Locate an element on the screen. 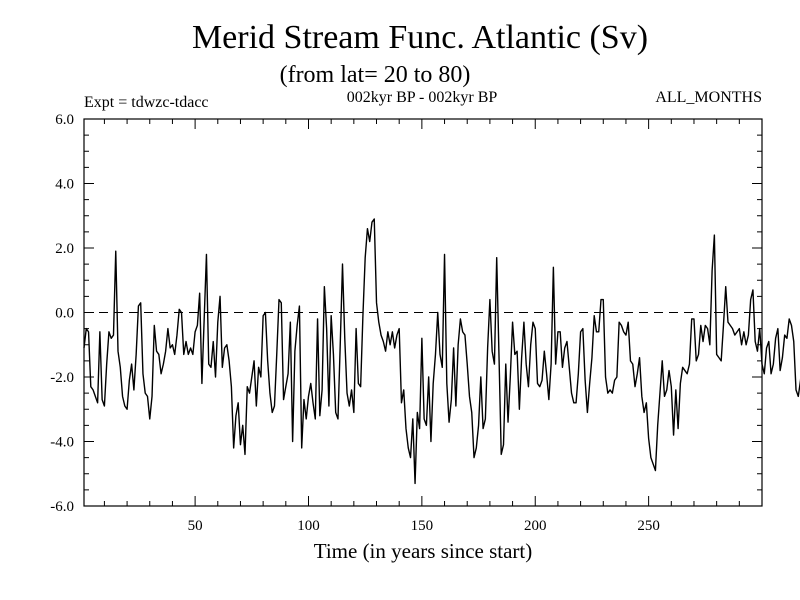  y-tick-label: -2.0 is located at coordinates (62, 378).